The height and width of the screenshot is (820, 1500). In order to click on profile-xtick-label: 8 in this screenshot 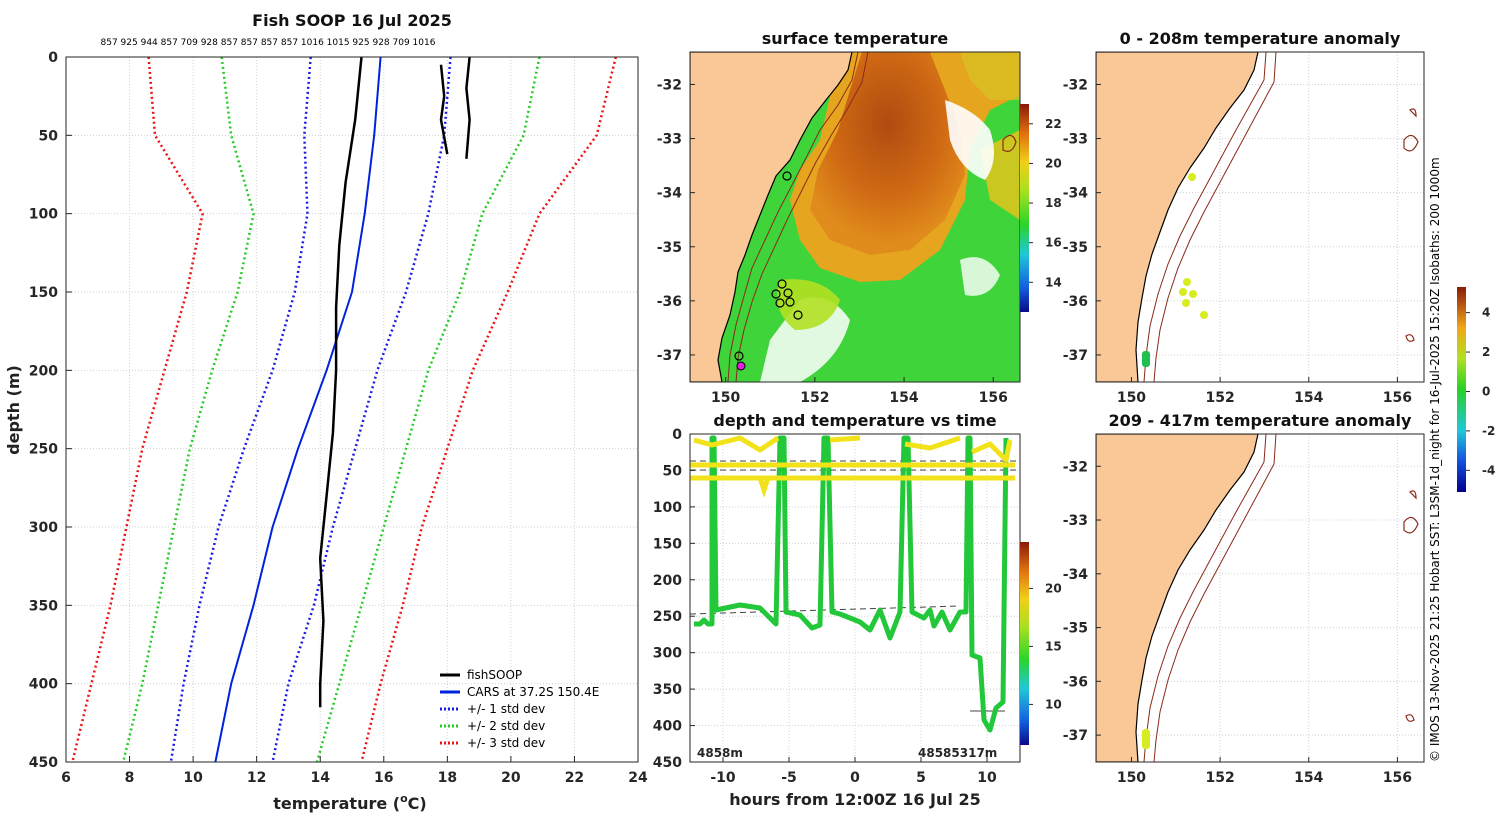, I will do `click(130, 778)`.